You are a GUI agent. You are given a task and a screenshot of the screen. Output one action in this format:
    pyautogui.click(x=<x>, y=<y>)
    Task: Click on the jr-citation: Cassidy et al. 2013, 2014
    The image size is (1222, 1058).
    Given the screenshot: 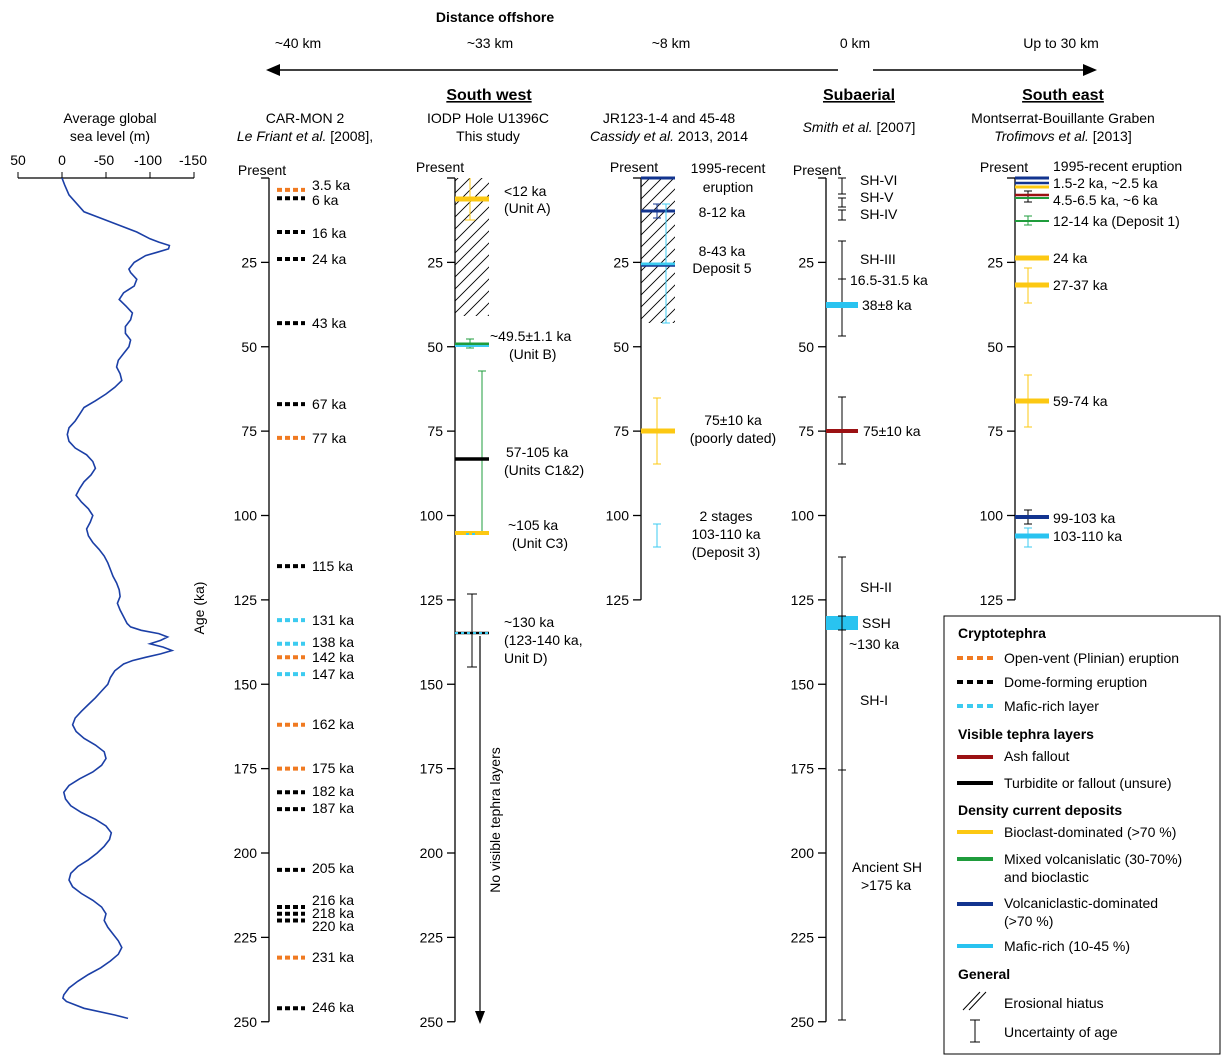 What is the action you would take?
    pyautogui.click(x=669, y=136)
    